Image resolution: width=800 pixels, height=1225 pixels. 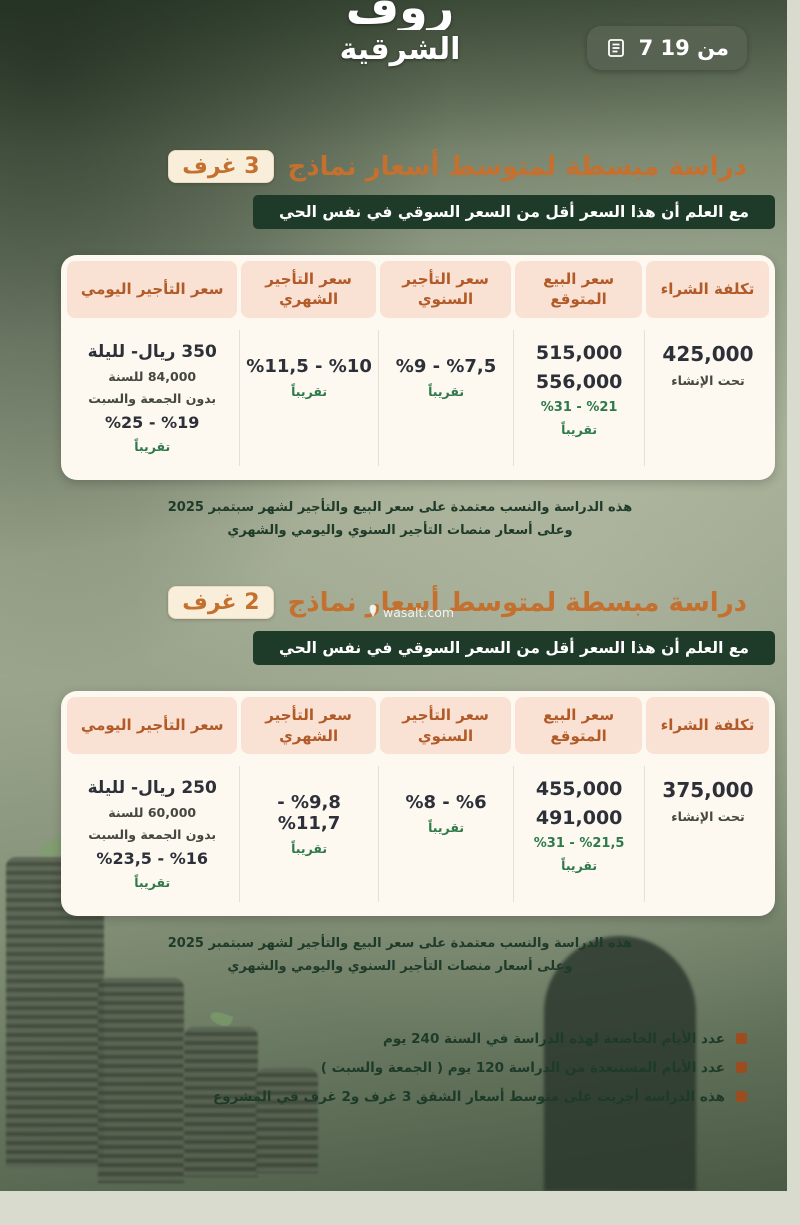 I want to click on background-door-shape, so click(x=620, y=1063).